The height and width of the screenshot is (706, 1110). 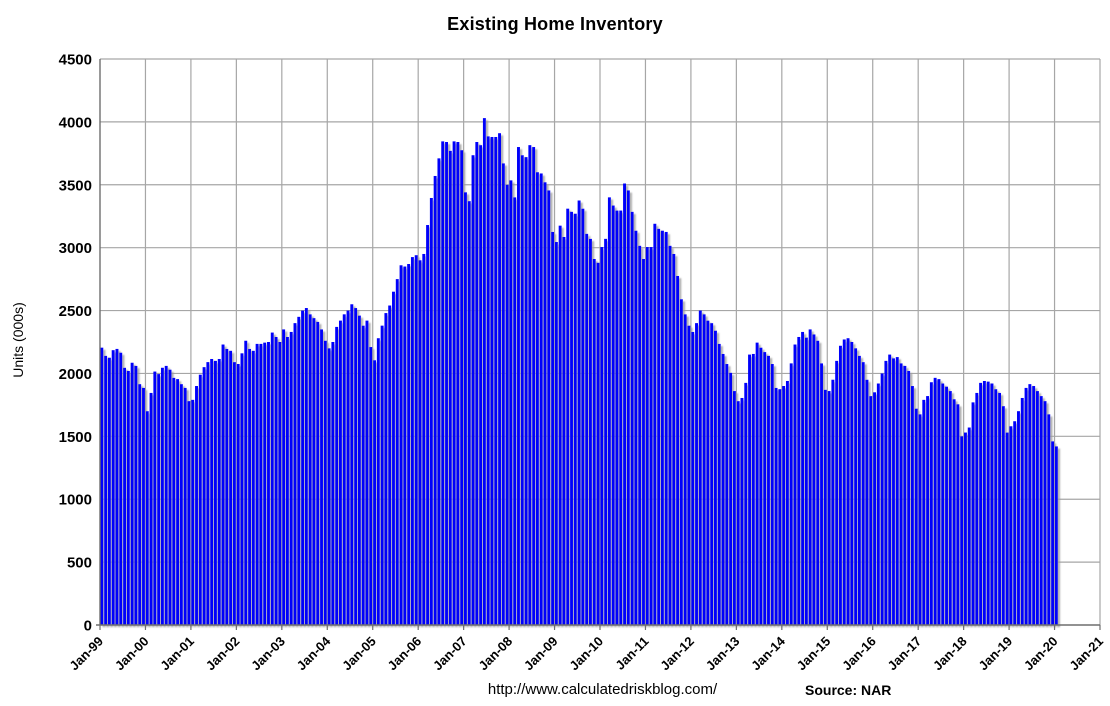 What do you see at coordinates (75, 185) in the screenshot?
I see `y-tick-label: 3500` at bounding box center [75, 185].